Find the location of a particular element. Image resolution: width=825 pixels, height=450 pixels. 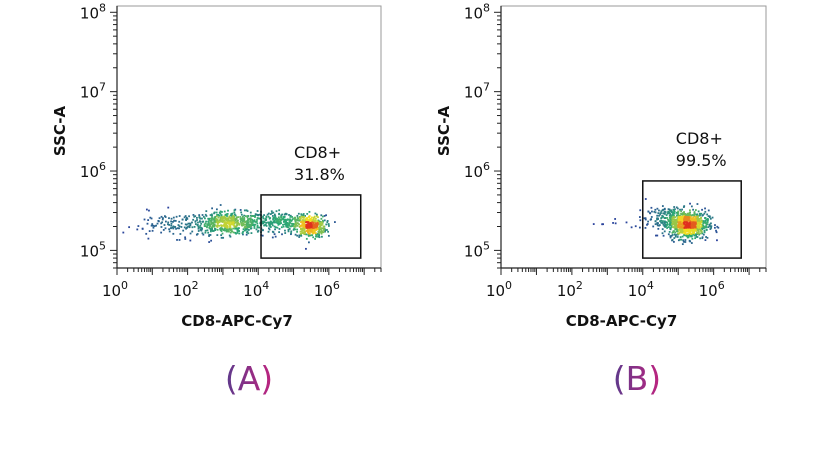

panel-label: (B) is located at coordinates (637, 378).